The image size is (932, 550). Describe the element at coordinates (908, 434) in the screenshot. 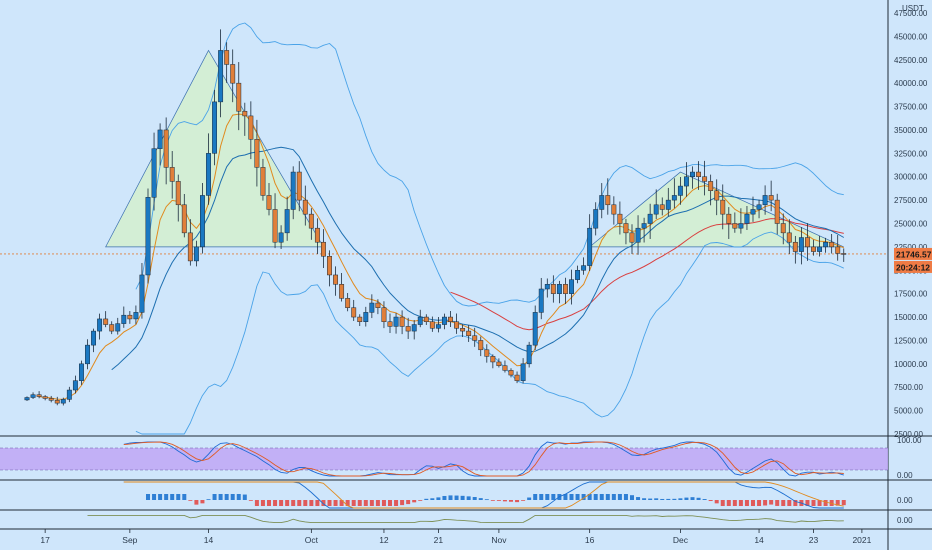

I see `y-tick-label: 2500.00` at that location.